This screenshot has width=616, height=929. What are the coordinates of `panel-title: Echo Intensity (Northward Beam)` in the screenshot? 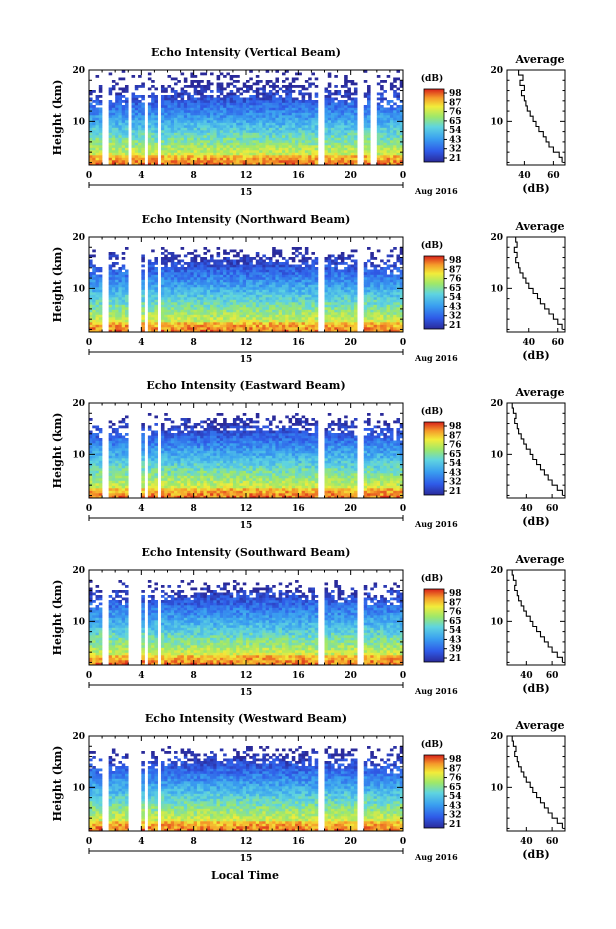 It's located at (246, 219).